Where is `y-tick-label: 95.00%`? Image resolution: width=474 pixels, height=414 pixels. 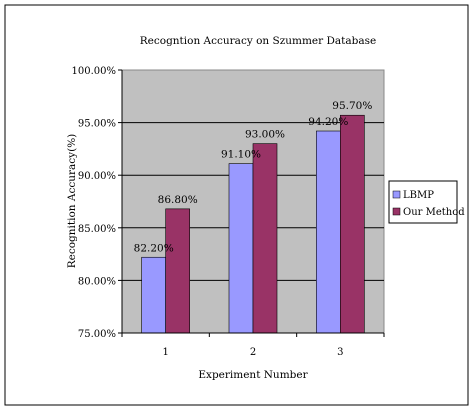
y-tick-label: 95.00% is located at coordinates (97, 124).